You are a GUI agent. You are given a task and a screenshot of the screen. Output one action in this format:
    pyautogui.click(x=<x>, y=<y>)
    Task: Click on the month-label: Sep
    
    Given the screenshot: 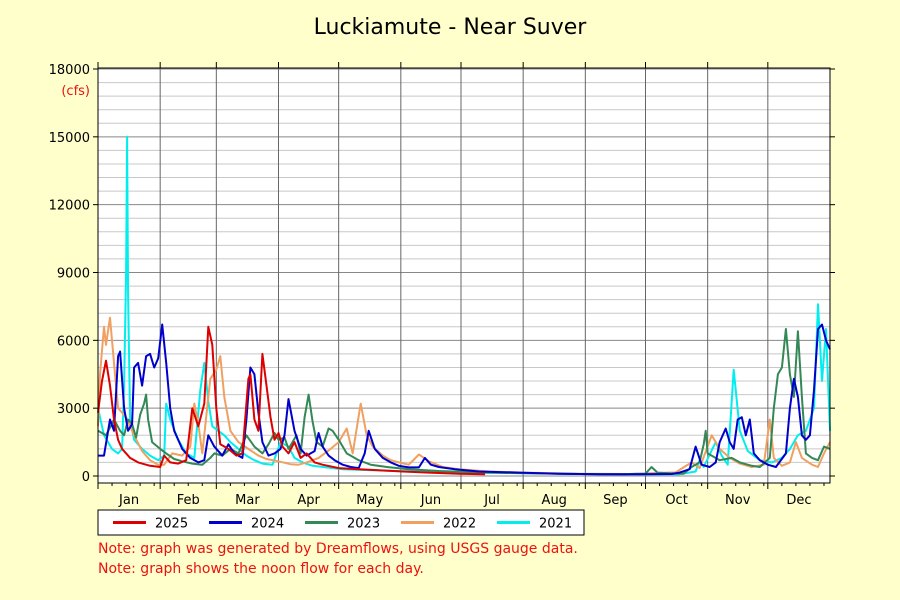 What is the action you would take?
    pyautogui.click(x=615, y=500)
    